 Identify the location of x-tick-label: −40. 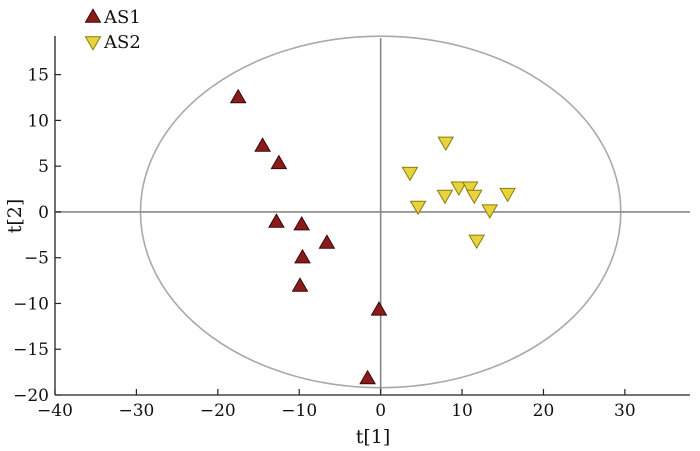
(55, 411).